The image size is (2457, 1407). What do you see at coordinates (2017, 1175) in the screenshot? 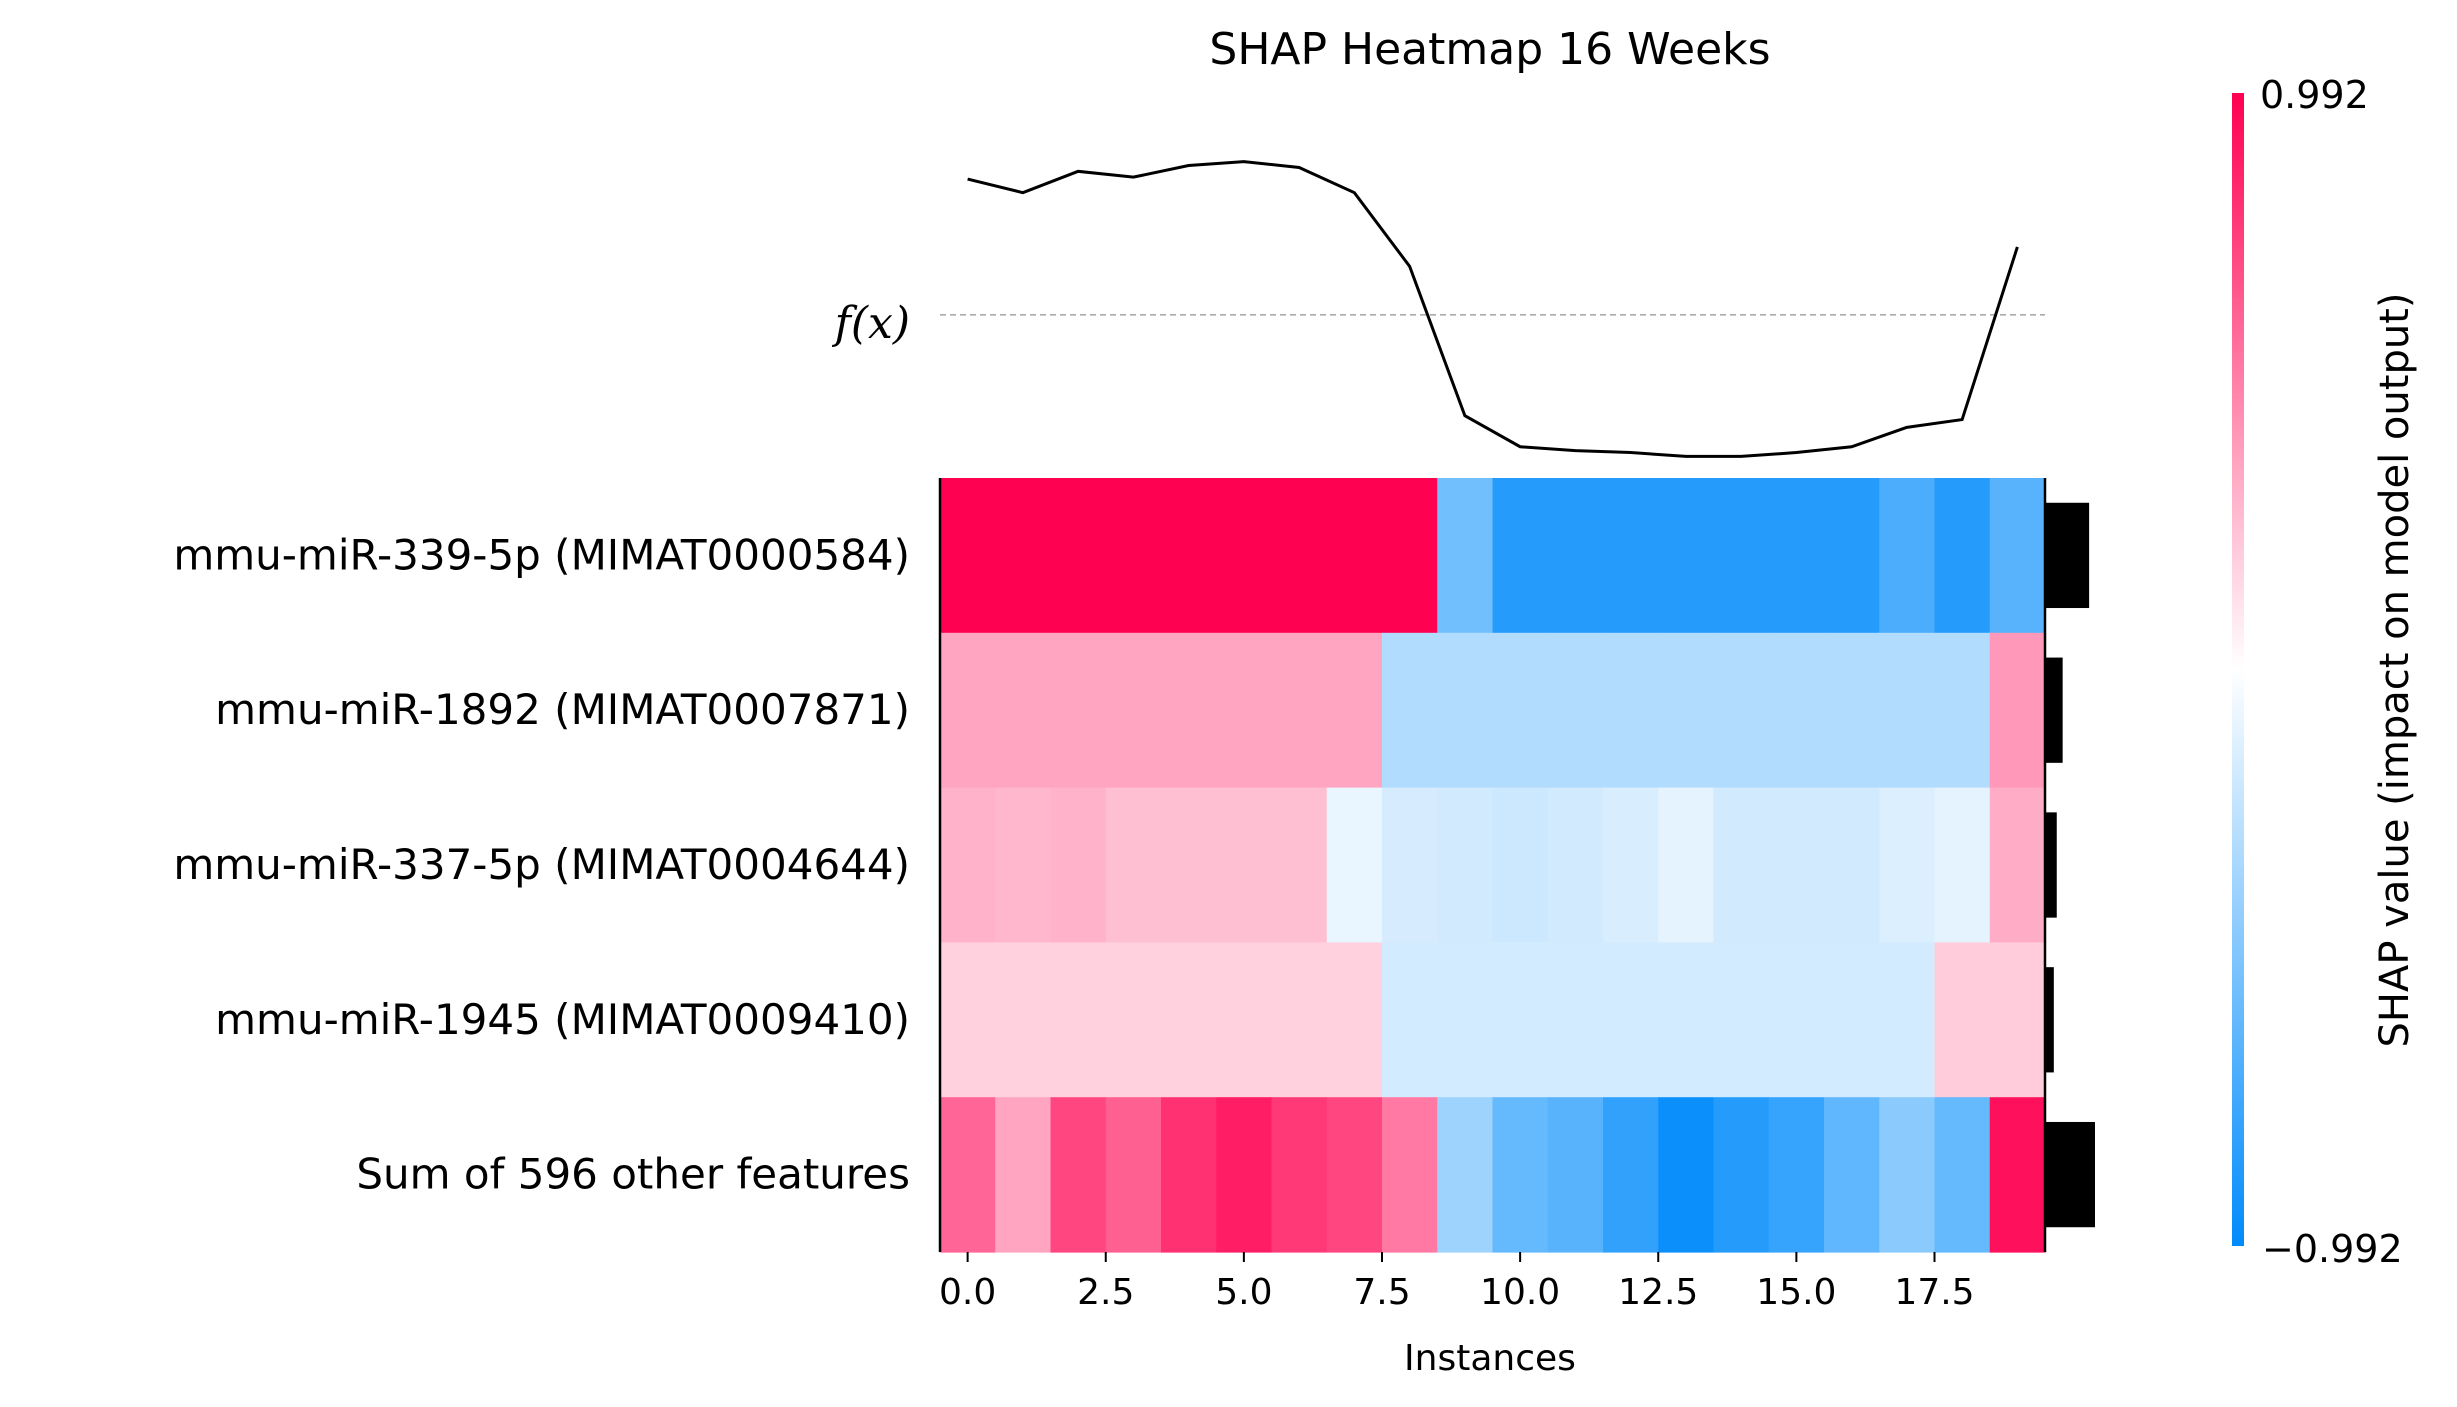
I see `heatmap-cell-f4-i19` at bounding box center [2017, 1175].